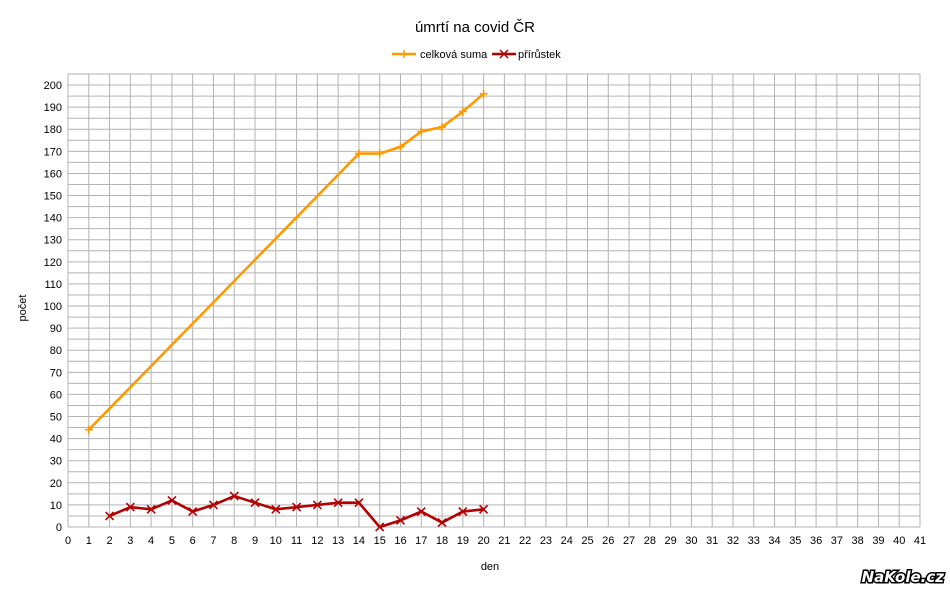 The width and height of the screenshot is (950, 589). Describe the element at coordinates (671, 541) in the screenshot. I see `x-tick-label: 29` at that location.